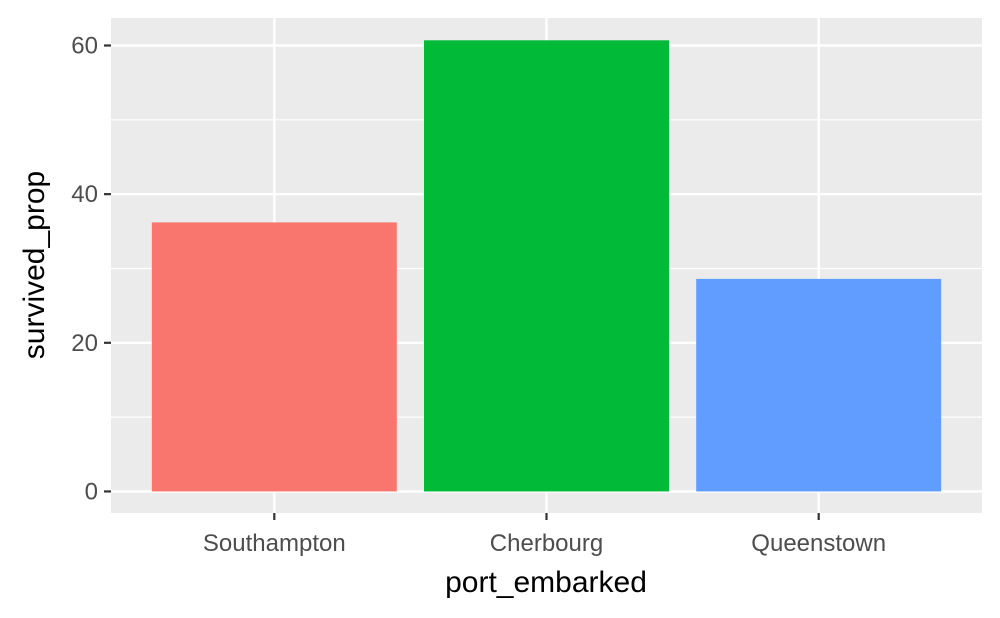  What do you see at coordinates (546, 582) in the screenshot?
I see `x-axis-title: port_embarked` at bounding box center [546, 582].